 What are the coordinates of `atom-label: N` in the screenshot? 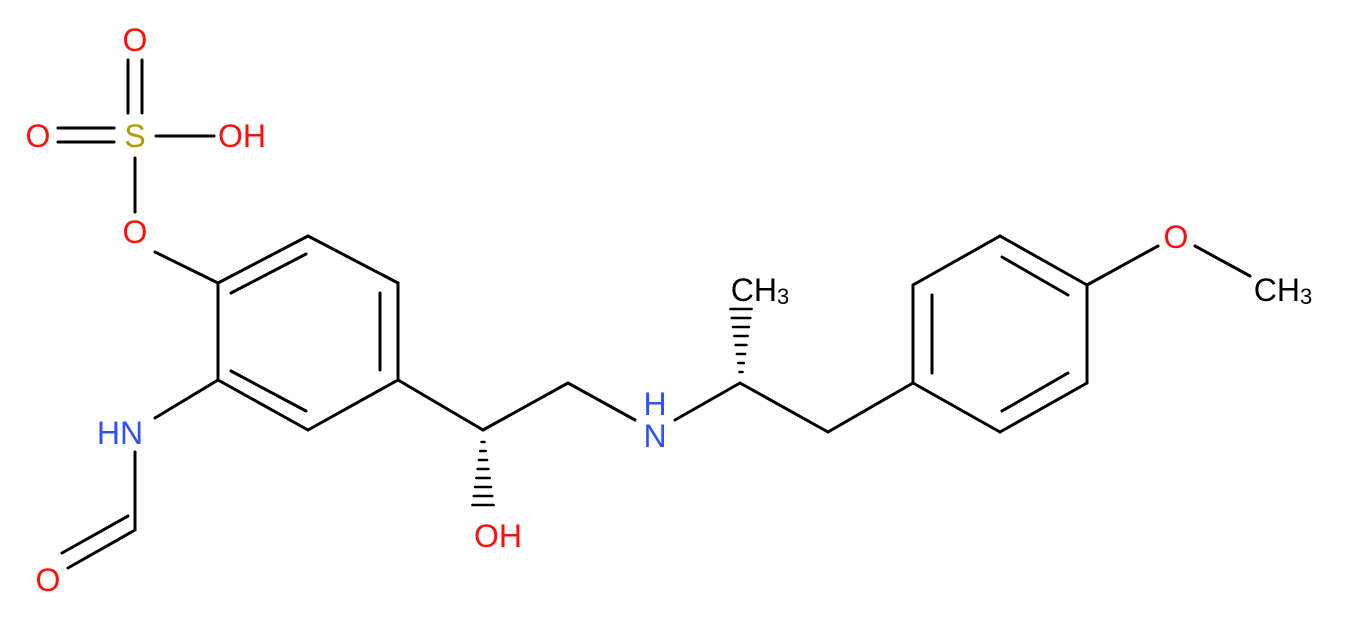 It's located at (654, 436).